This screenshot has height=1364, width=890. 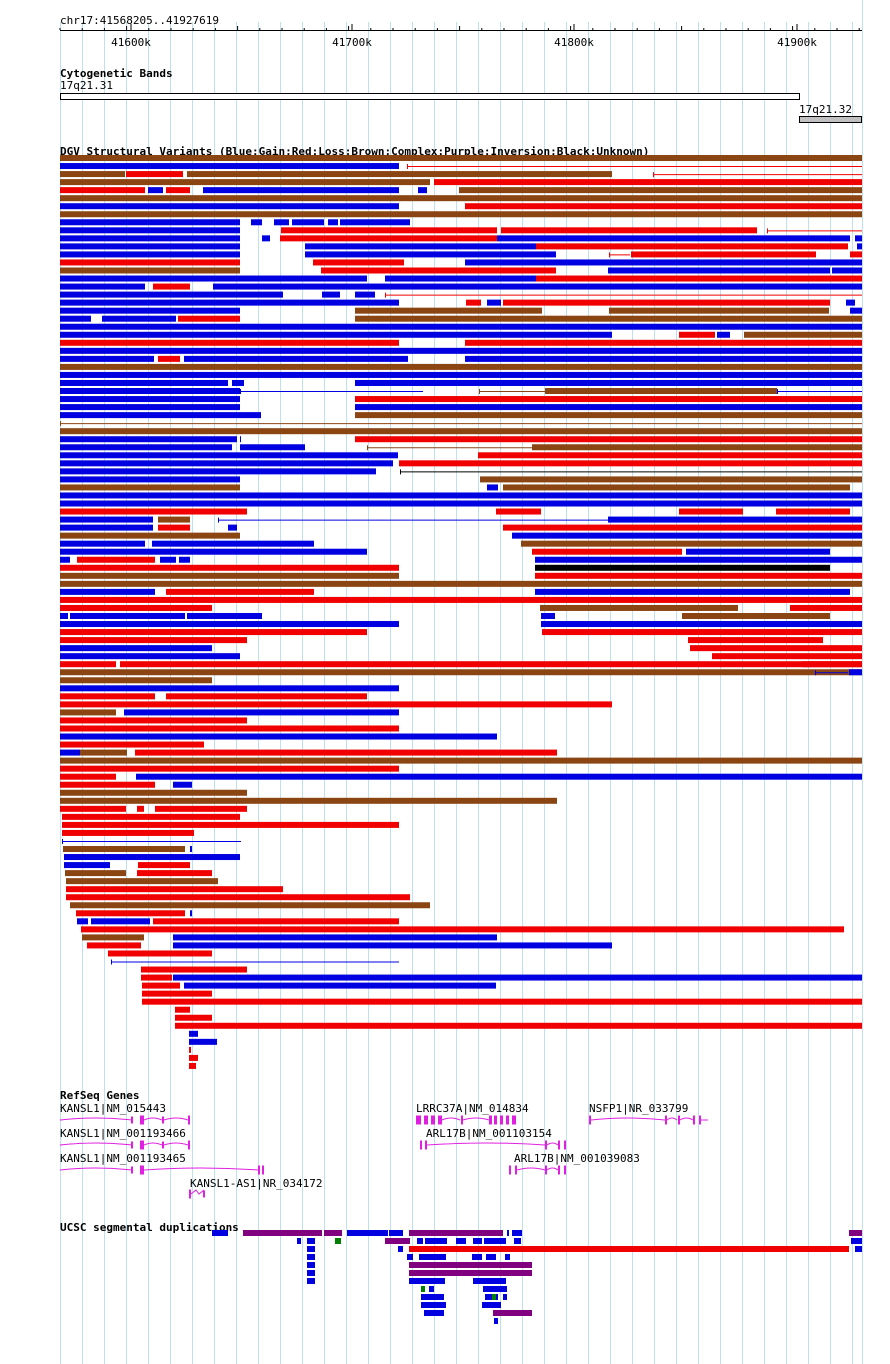 What do you see at coordinates (445, 1280) in the screenshot?
I see `segdup-features` at bounding box center [445, 1280].